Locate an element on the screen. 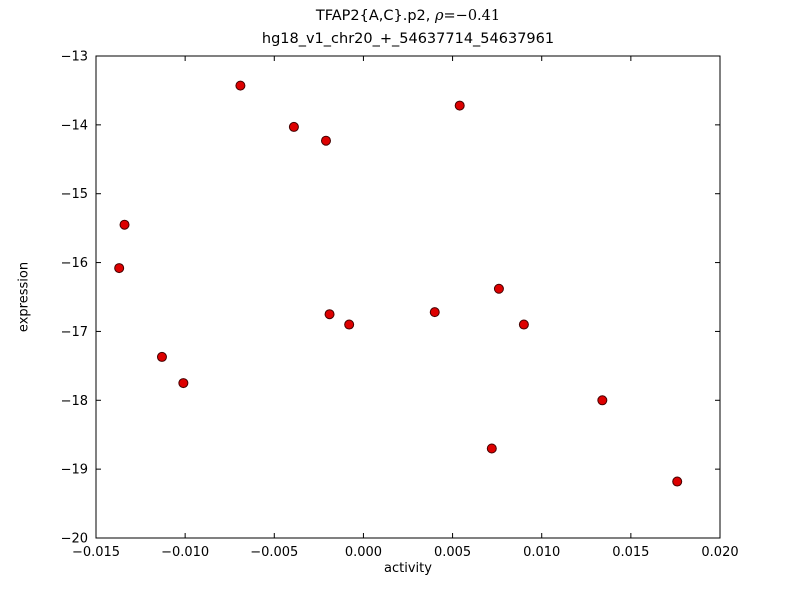  x-tick-label: 0.020 is located at coordinates (719, 552).